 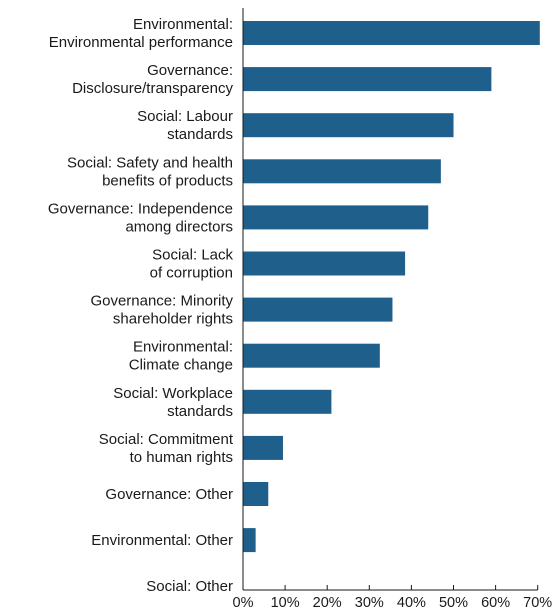 I want to click on category-label-5: Social: Lack of corruption, so click(x=192, y=264).